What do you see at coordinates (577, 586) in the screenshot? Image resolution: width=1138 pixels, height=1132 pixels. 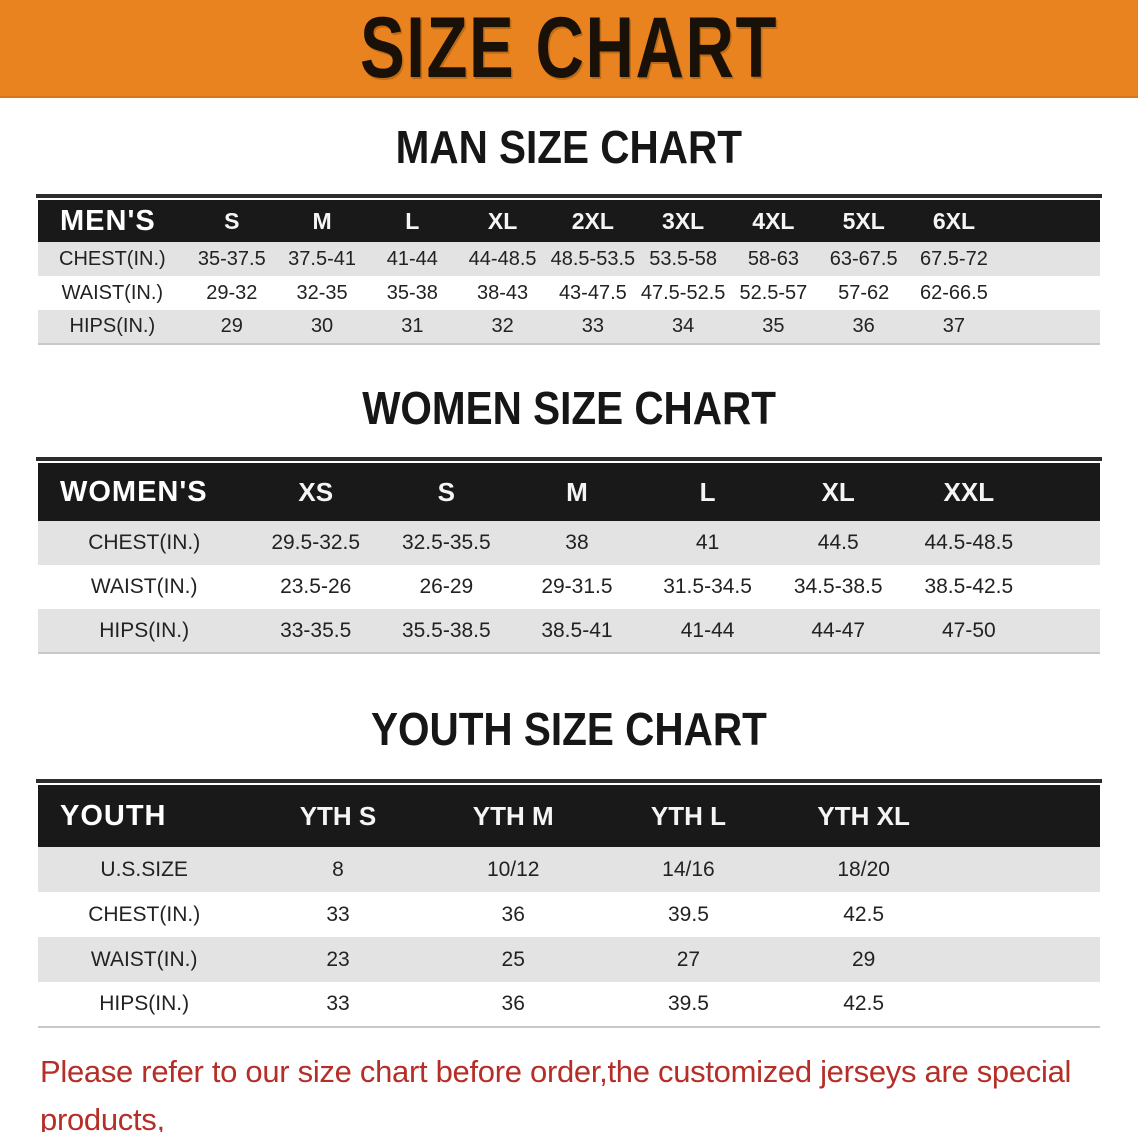 I see `size-value-cell: 29-31.5` at bounding box center [577, 586].